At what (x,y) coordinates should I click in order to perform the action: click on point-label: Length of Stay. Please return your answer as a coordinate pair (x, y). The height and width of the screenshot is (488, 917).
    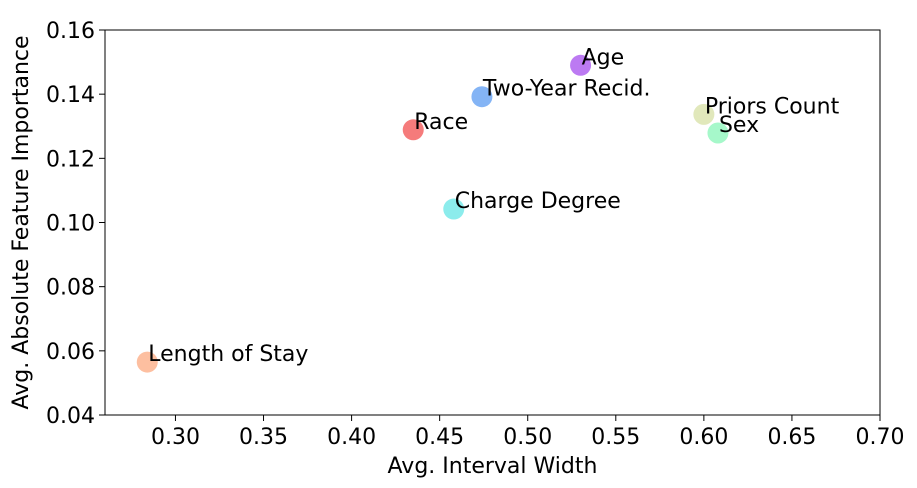
    Looking at the image, I should click on (228, 354).